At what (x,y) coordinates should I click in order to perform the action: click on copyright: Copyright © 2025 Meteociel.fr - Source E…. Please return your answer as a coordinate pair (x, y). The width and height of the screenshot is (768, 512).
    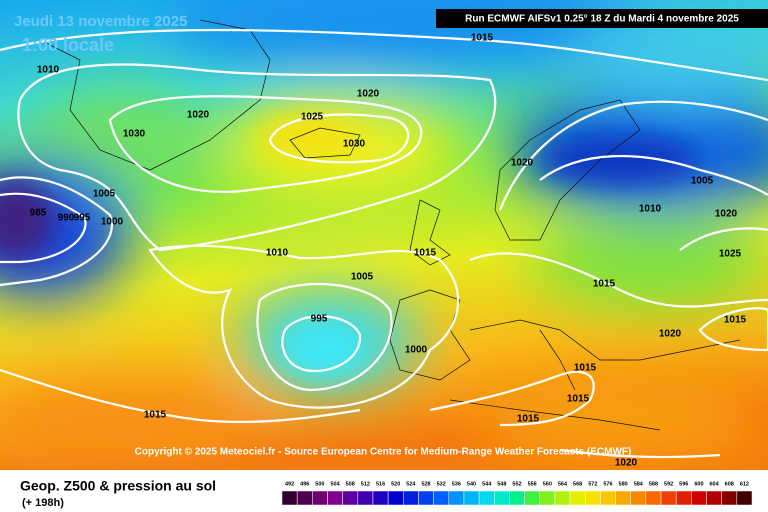
    Looking at the image, I should click on (383, 452).